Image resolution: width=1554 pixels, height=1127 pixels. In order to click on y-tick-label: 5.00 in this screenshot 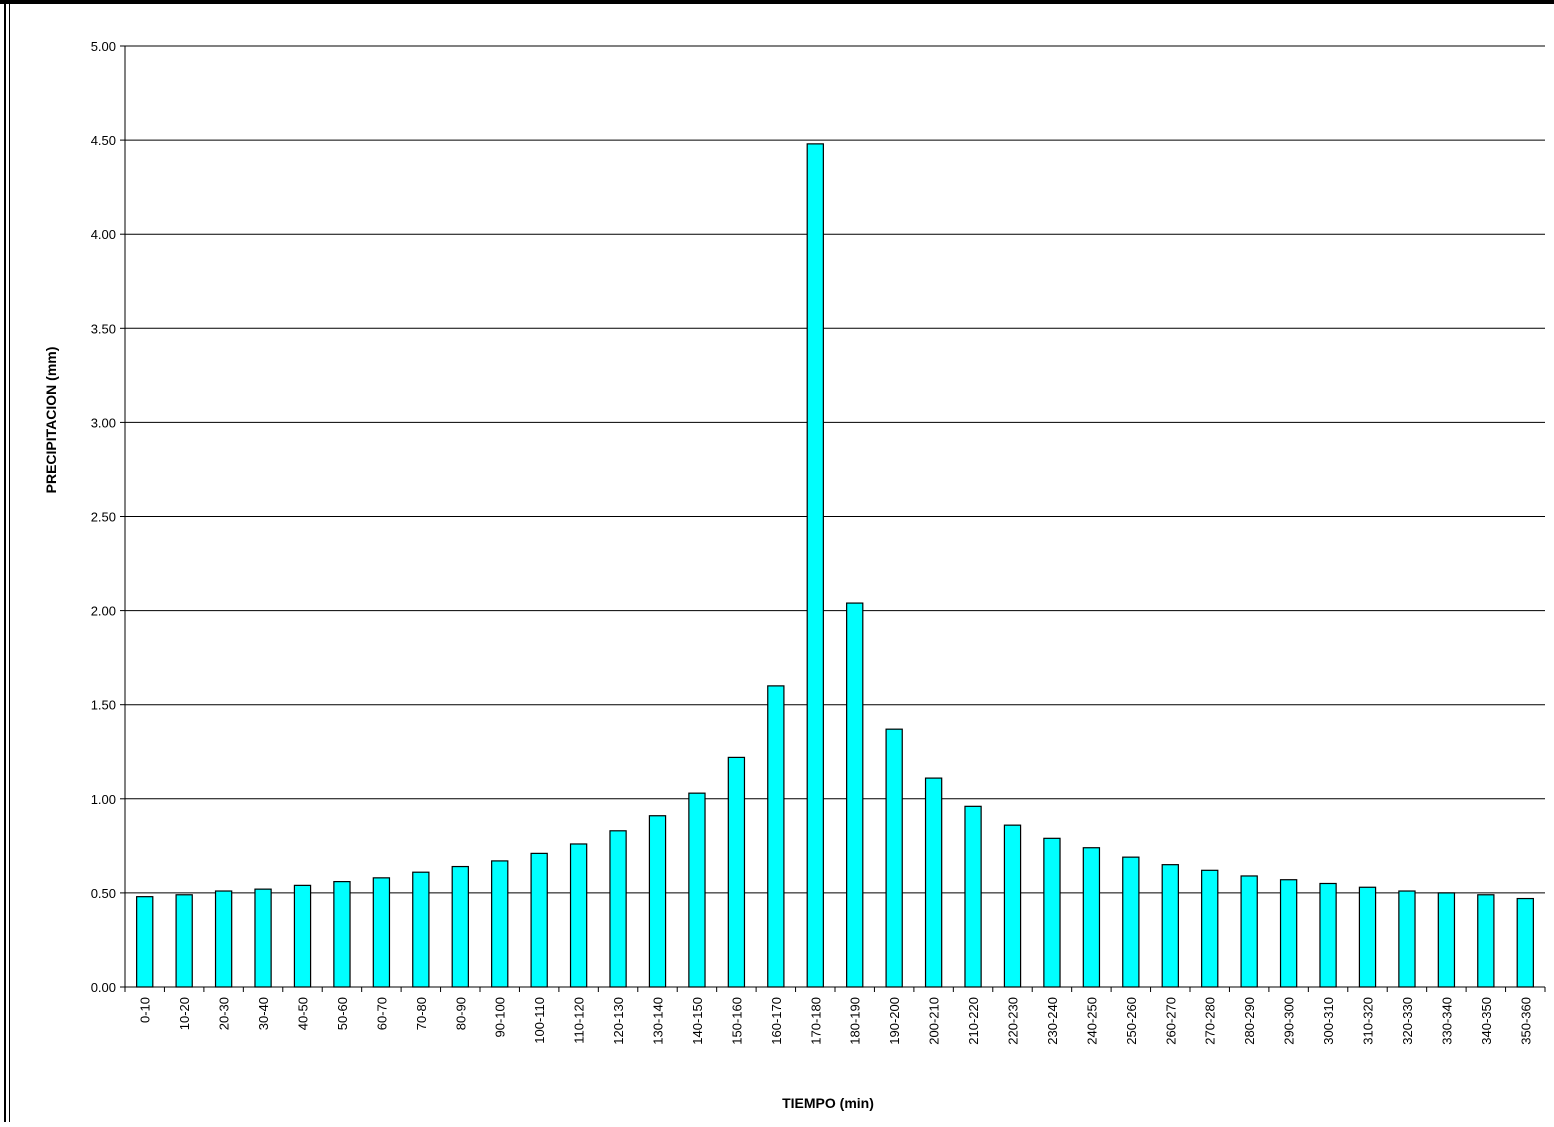, I will do `click(103, 46)`.